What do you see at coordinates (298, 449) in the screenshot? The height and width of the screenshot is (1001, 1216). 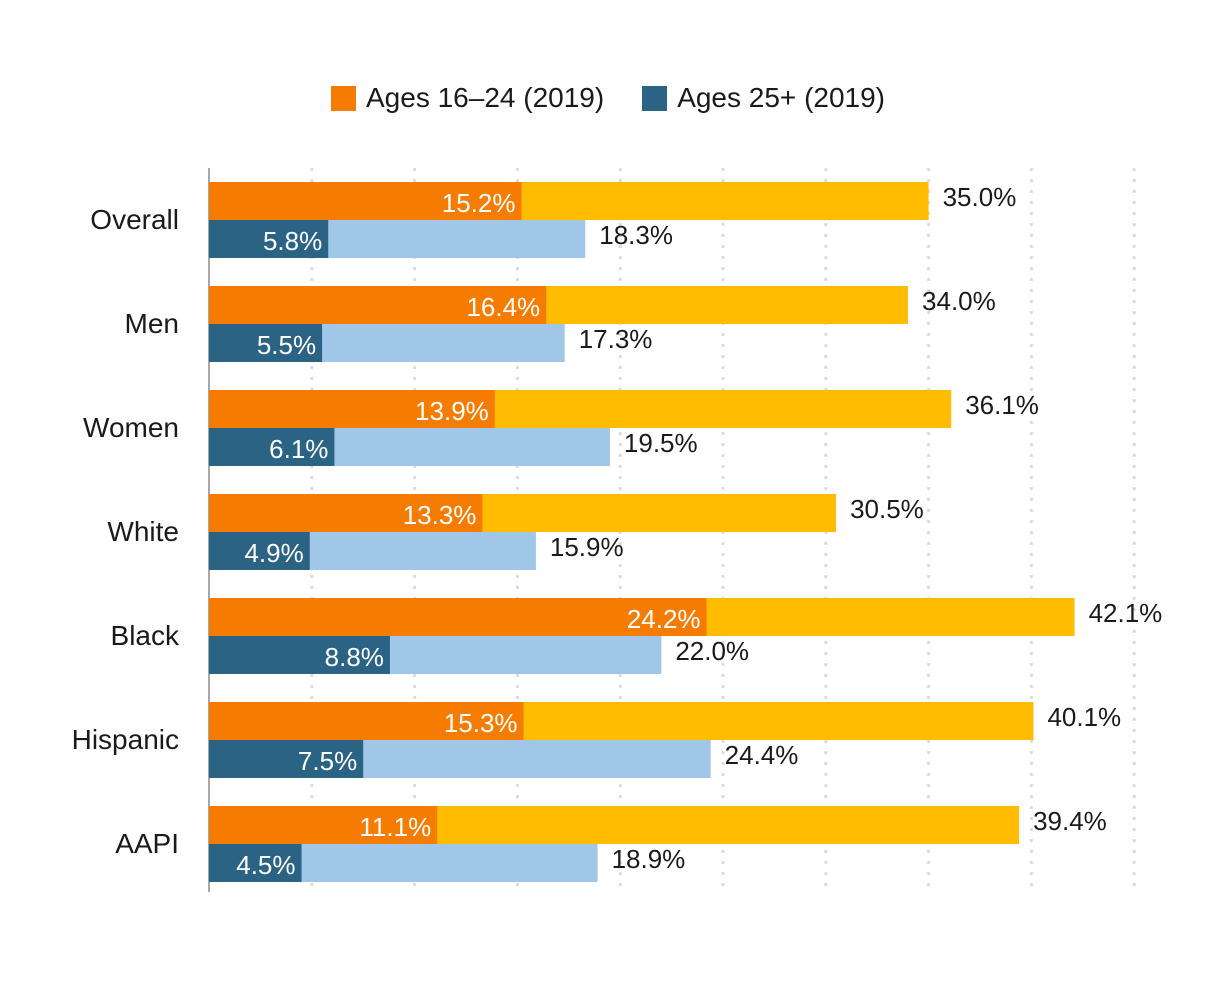 I see `data-label-women-ages-25-plus: 6.1%` at bounding box center [298, 449].